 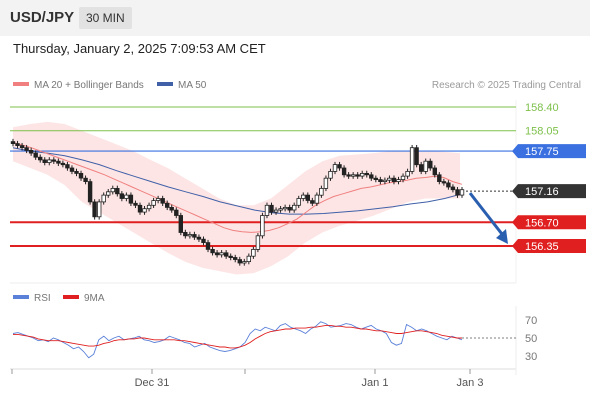 What do you see at coordinates (542, 152) in the screenshot?
I see `price-label-text: 157.75` at bounding box center [542, 152].